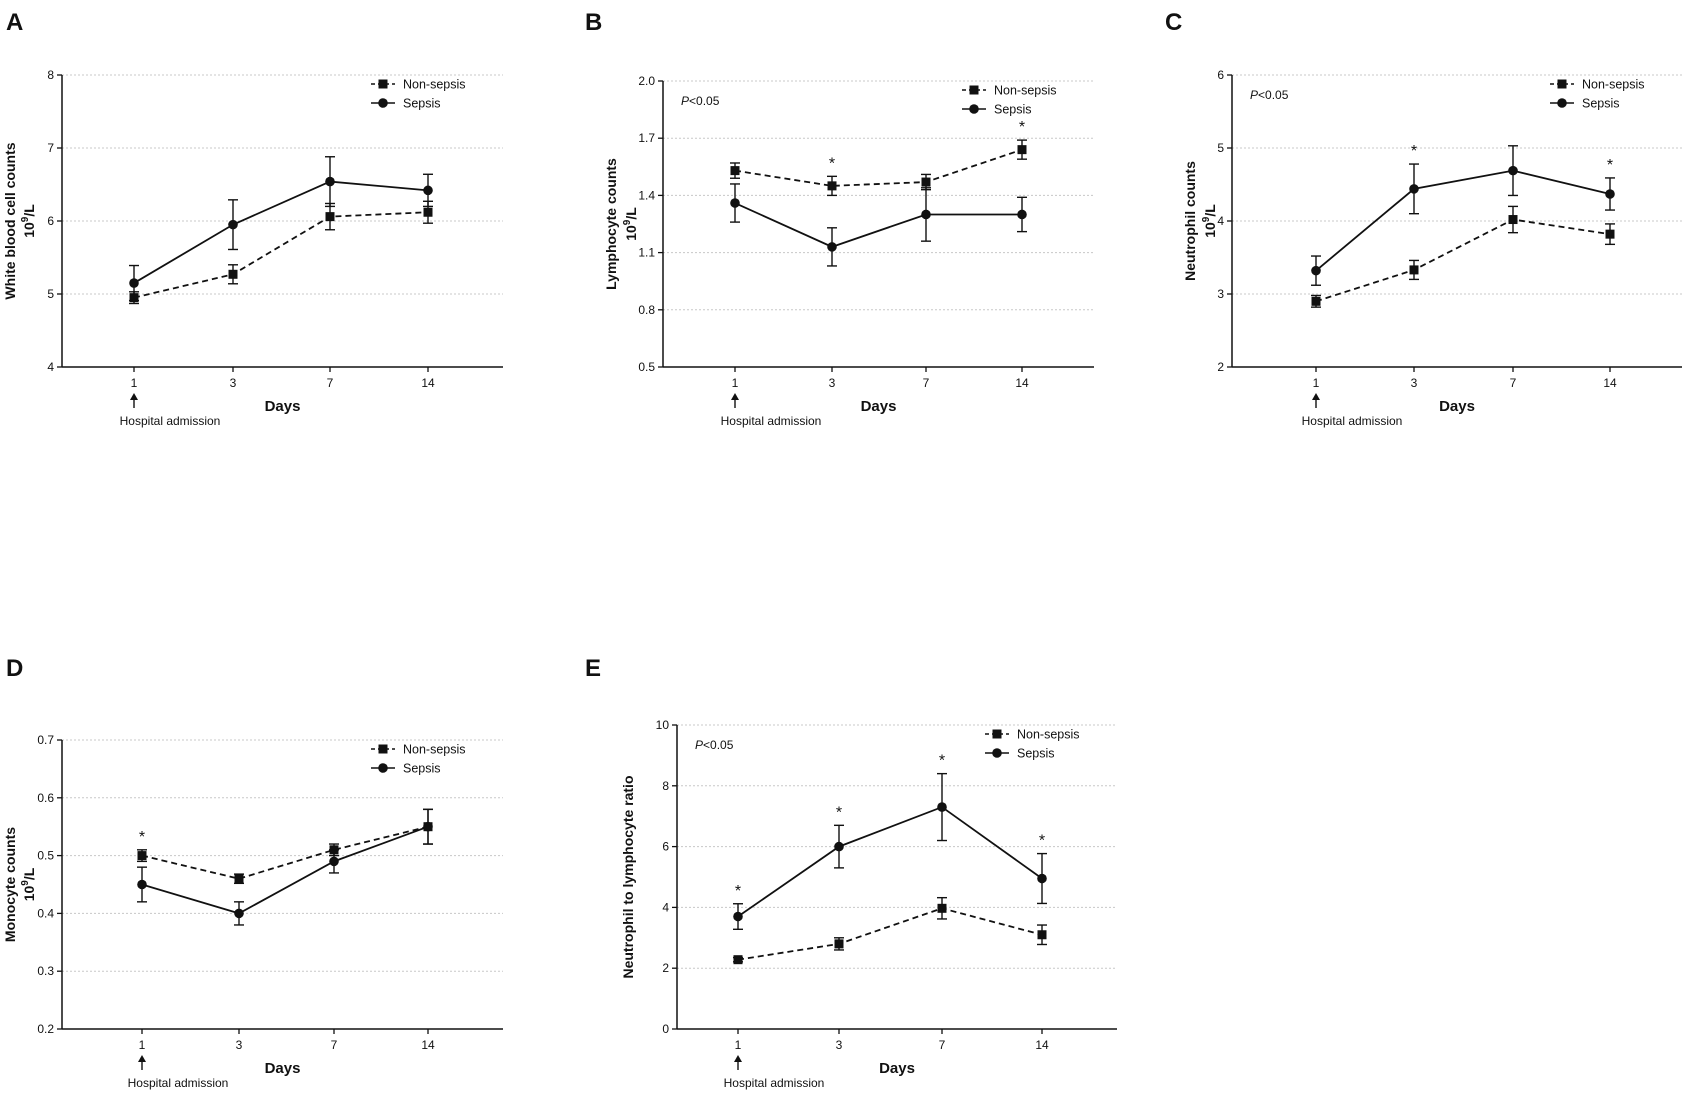 The width and height of the screenshot is (1687, 1097). I want to click on panel-c-p-italic: P, so click(1254, 95).